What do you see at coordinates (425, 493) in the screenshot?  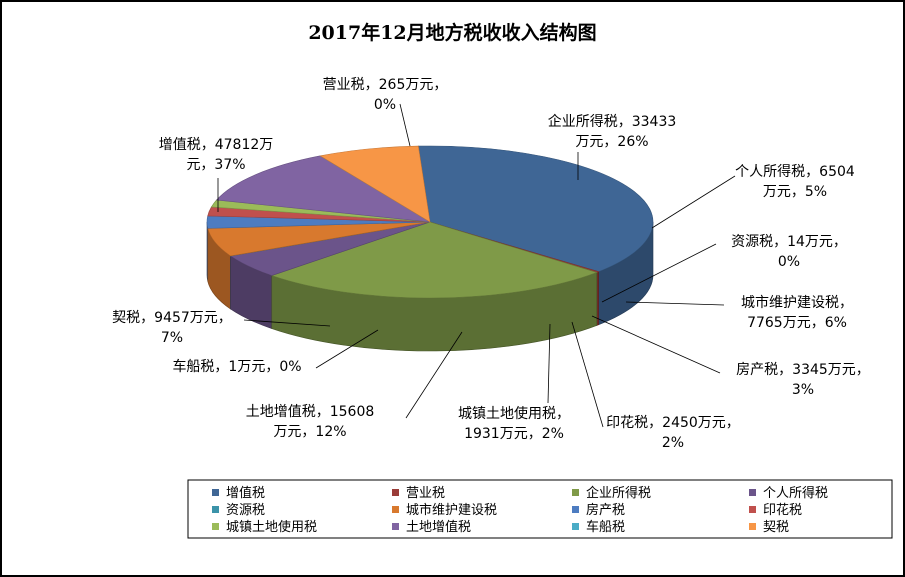 I see `legend-entry-营业税: 营业税` at bounding box center [425, 493].